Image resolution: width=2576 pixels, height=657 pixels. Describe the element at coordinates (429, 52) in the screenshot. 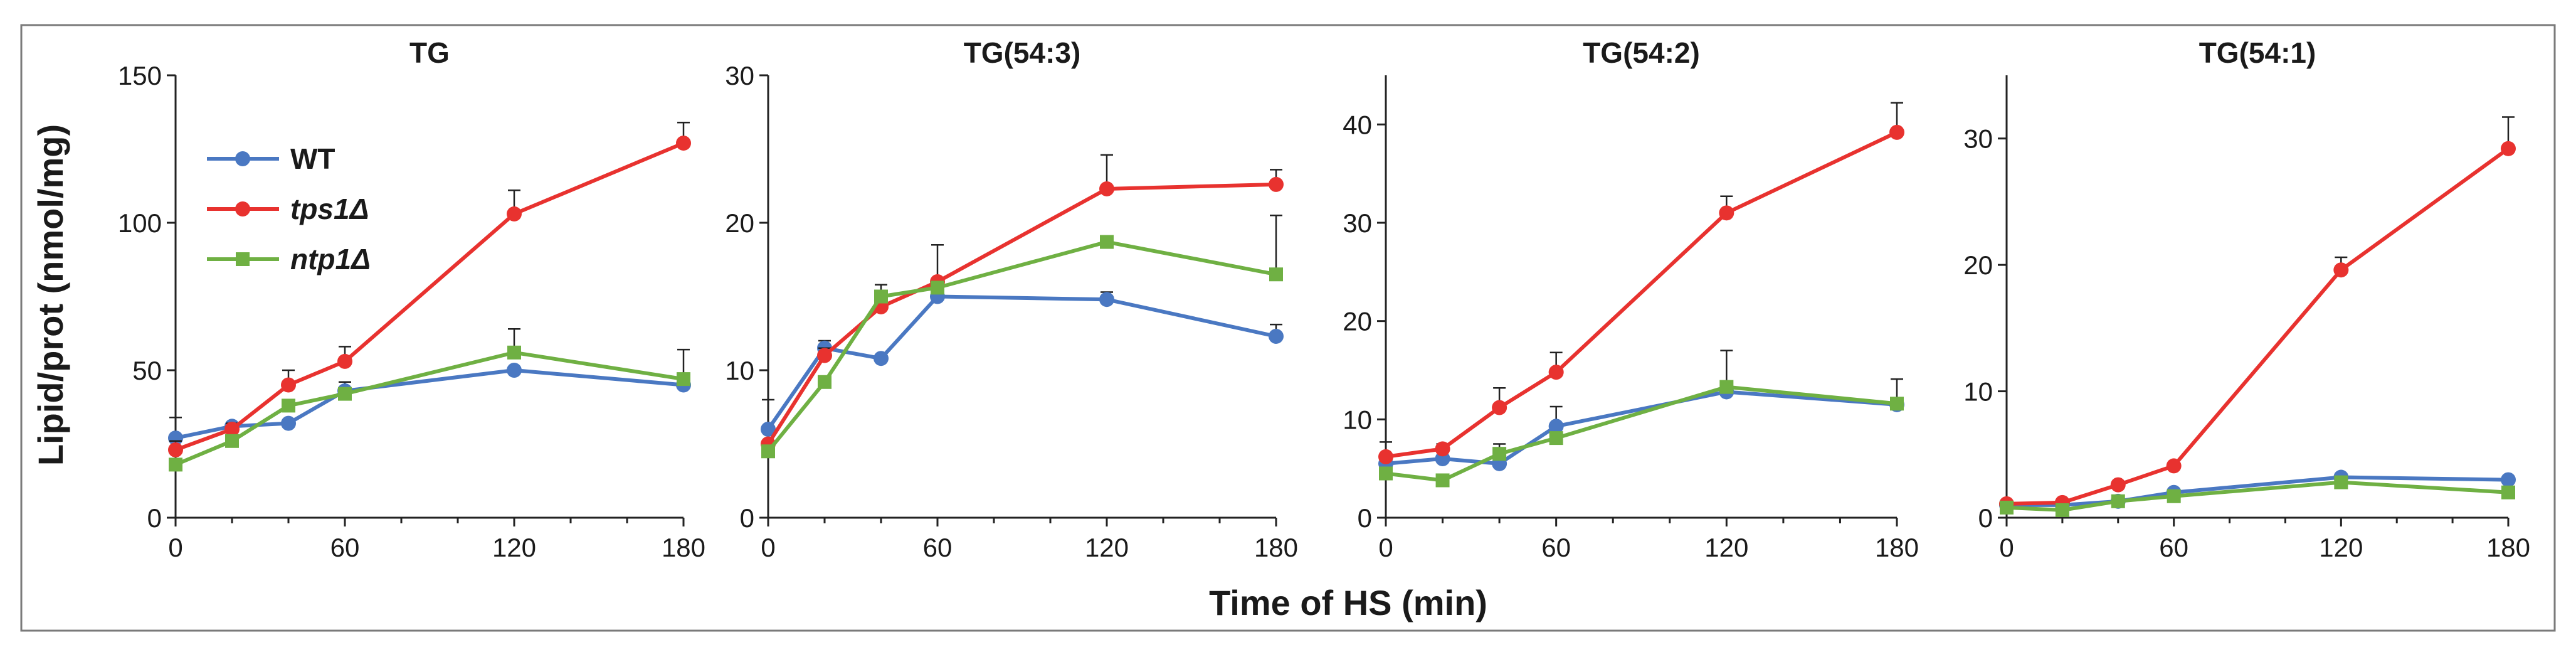

I see `panel-title: TG` at that location.